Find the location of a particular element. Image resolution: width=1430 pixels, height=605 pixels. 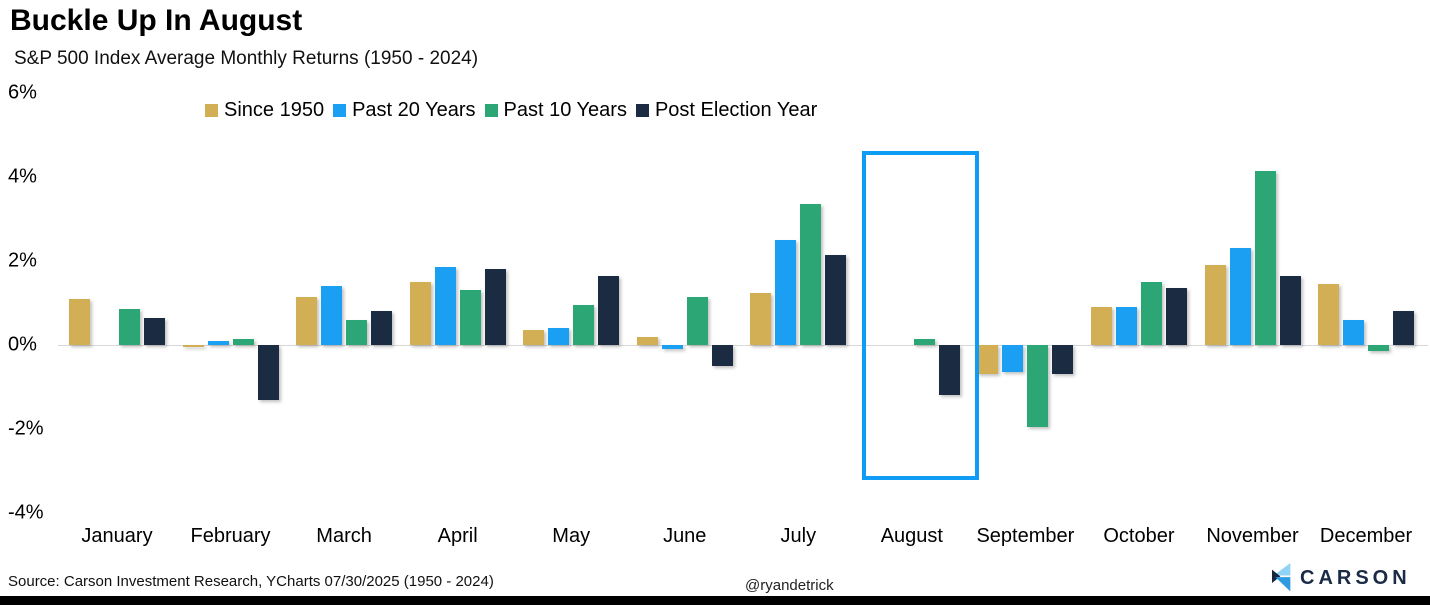

x-axis-label-february: February is located at coordinates (230, 536).